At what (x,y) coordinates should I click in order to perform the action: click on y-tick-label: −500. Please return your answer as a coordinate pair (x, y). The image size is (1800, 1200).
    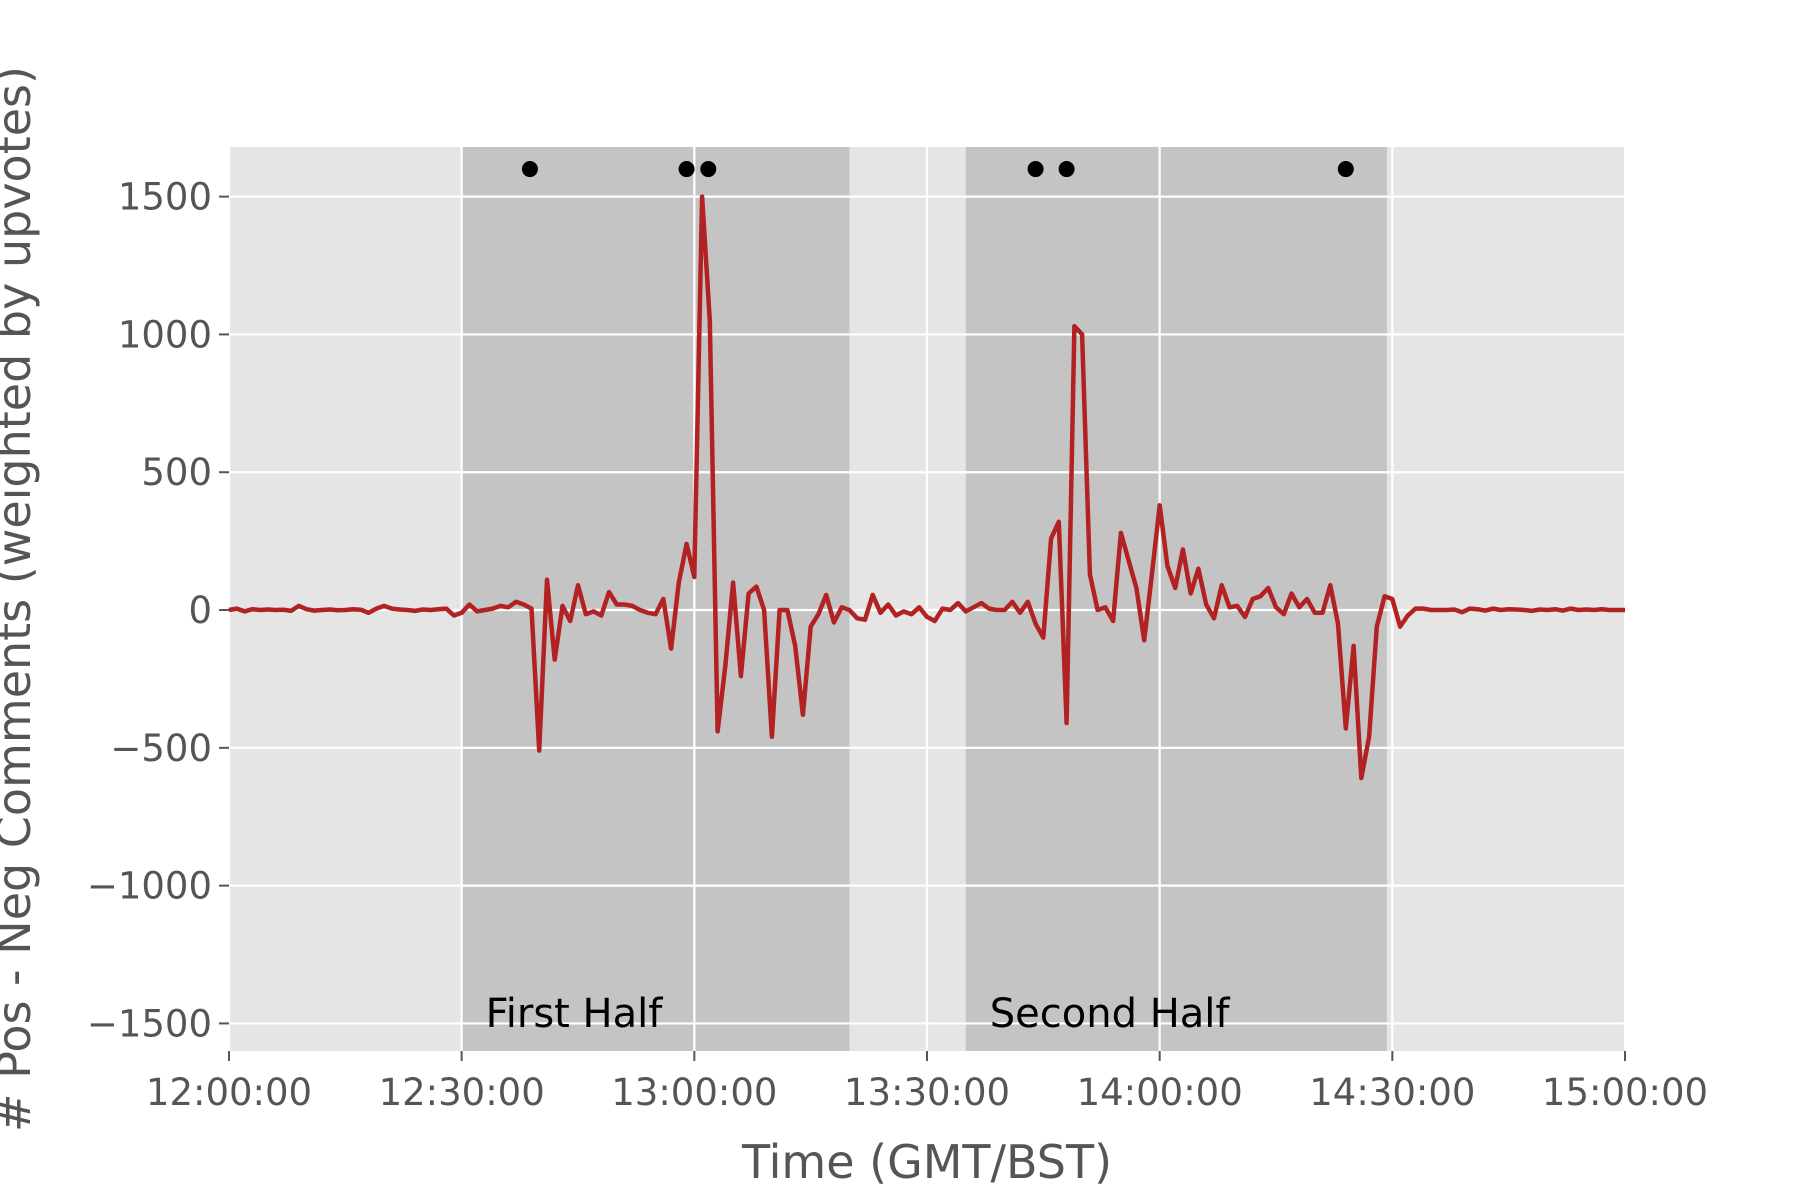
    Looking at the image, I should click on (161, 748).